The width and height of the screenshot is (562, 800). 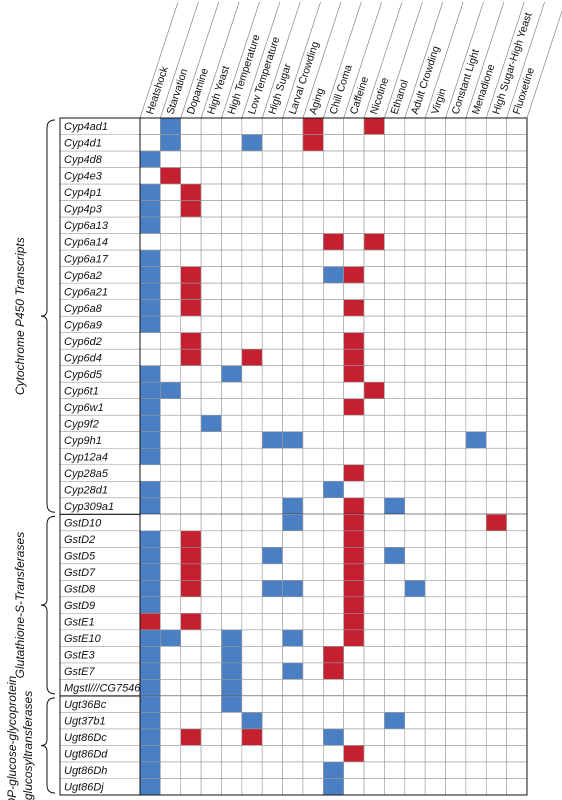 What do you see at coordinates (80, 573) in the screenshot?
I see `row-label: GstD7` at bounding box center [80, 573].